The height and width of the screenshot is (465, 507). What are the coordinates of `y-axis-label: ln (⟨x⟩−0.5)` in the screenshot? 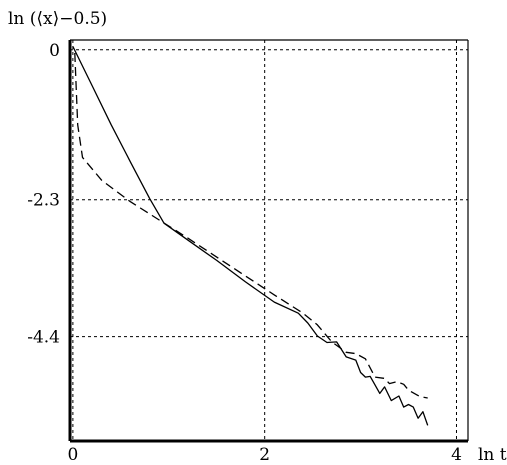 It's located at (57, 19).